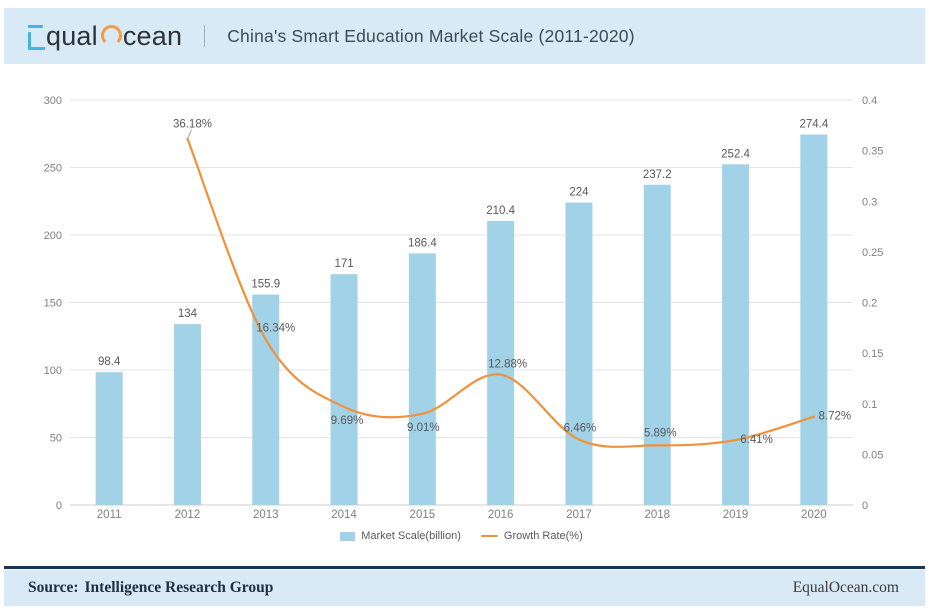 The width and height of the screenshot is (929, 613). I want to click on axis-tick-right: 0.05, so click(872, 455).